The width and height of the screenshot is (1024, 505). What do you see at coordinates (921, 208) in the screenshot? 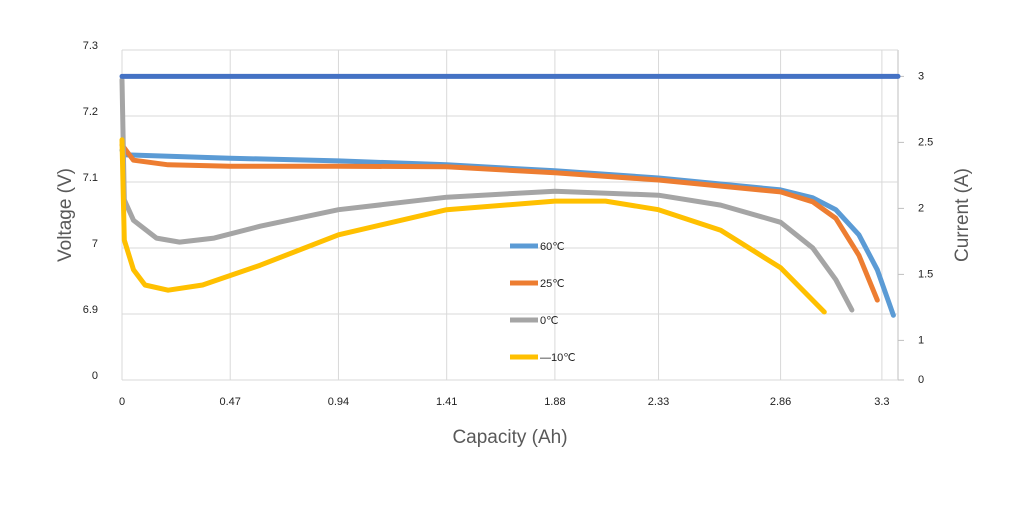
I see `y2-tick-label: 2` at bounding box center [921, 208].